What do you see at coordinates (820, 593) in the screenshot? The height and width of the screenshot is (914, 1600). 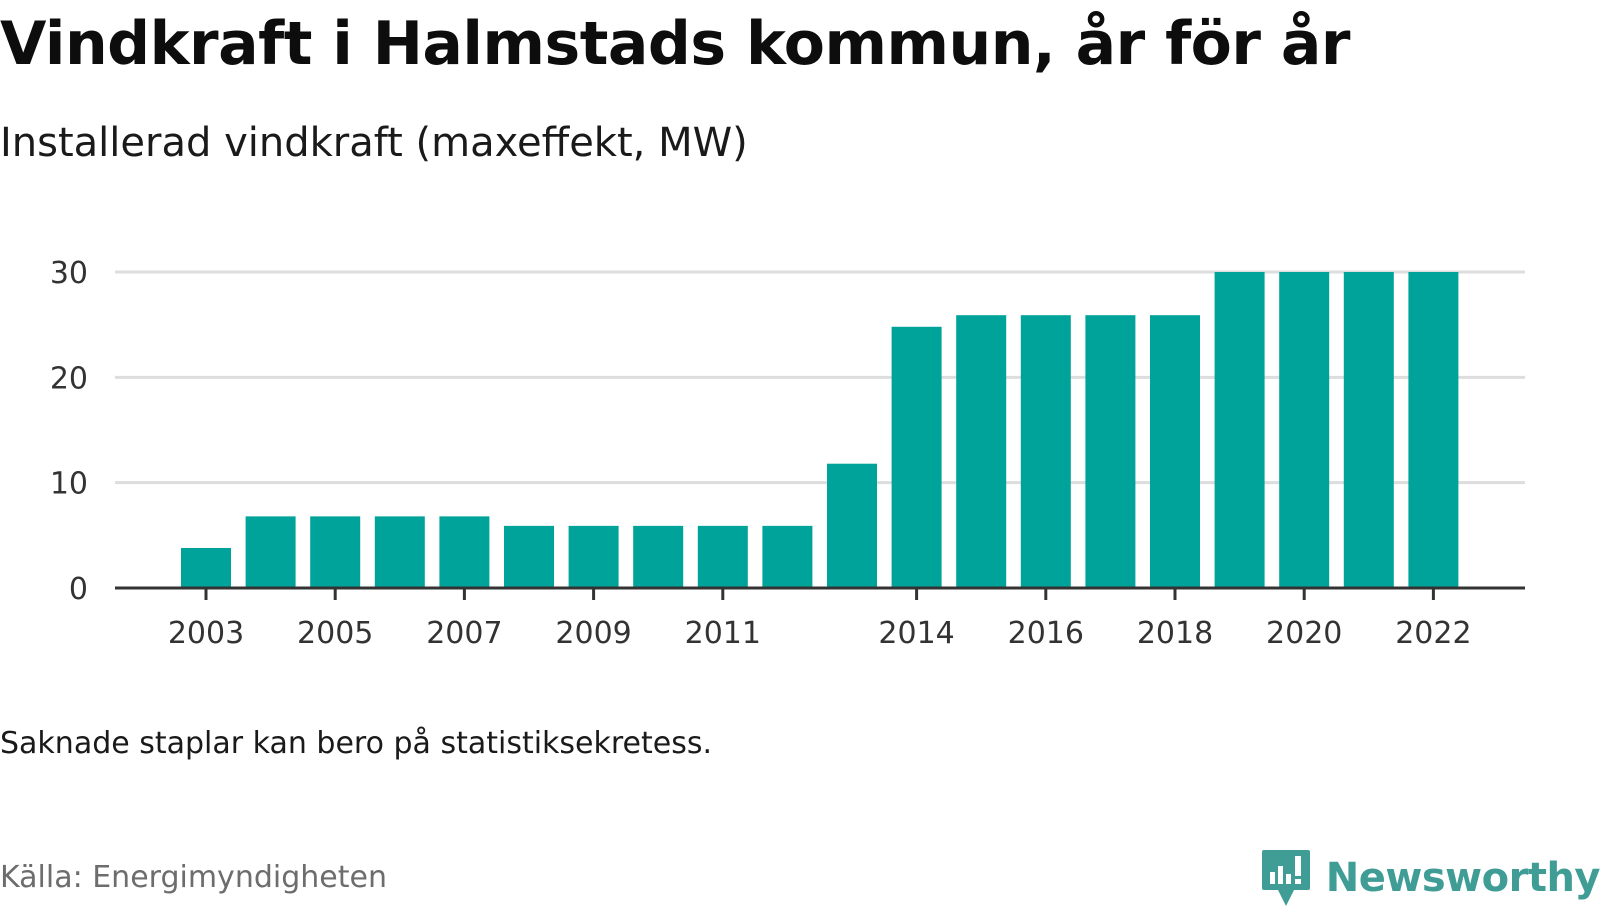 I see `x-axis` at bounding box center [820, 593].